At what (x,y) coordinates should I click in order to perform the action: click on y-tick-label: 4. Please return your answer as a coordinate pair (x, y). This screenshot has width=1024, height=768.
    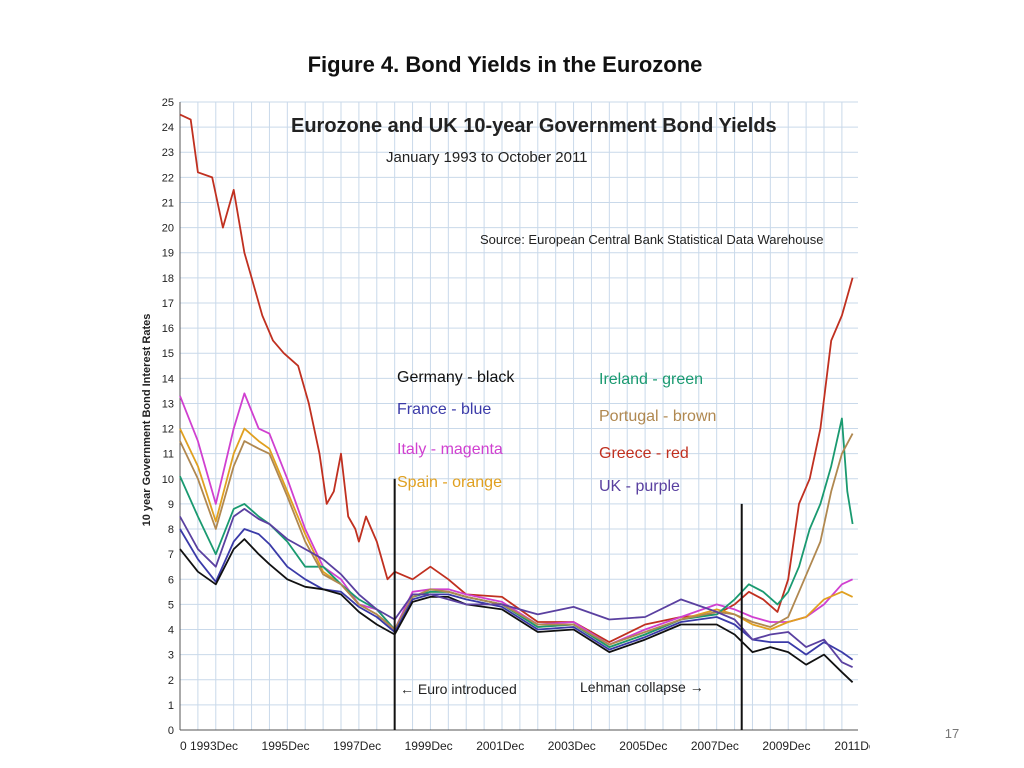
    Looking at the image, I should click on (171, 631).